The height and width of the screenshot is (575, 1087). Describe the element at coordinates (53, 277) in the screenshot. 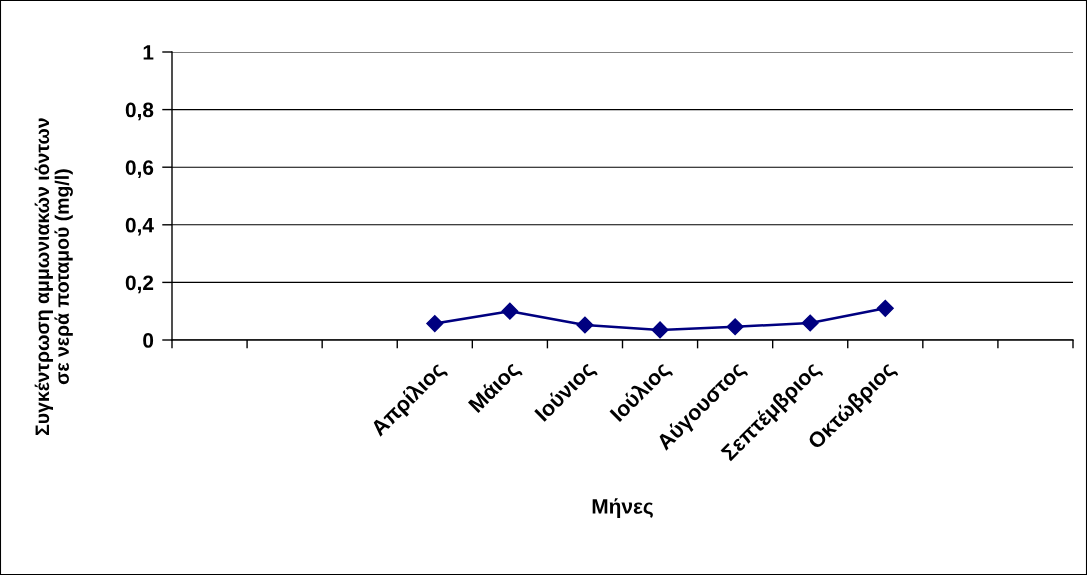

I see `y-axis-title: Συγκέντρωση αμμωνιακών ιόντων σε νερά ποταμού (mg/l)` at that location.